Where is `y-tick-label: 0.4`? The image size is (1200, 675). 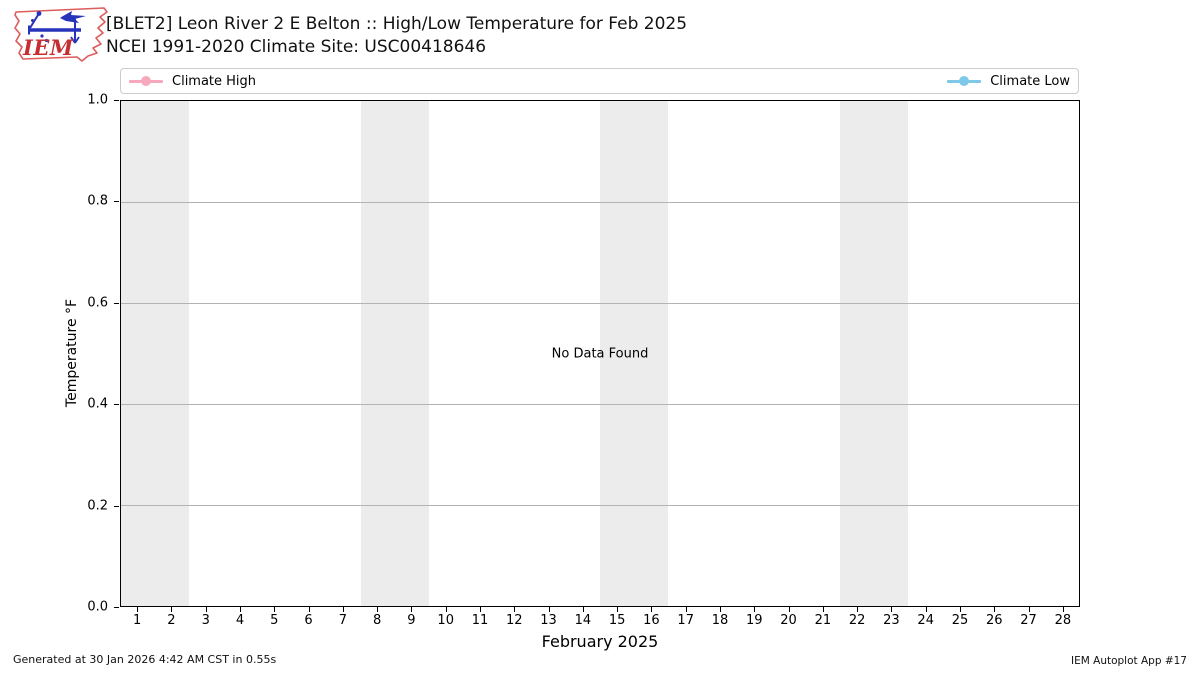 y-tick-label: 0.4 is located at coordinates (97, 404).